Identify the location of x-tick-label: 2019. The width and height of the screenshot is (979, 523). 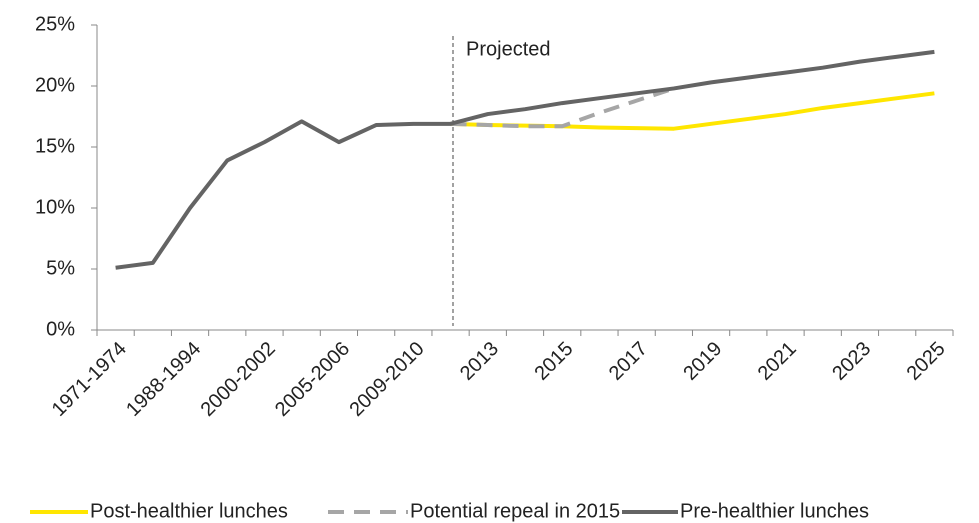
(702, 361).